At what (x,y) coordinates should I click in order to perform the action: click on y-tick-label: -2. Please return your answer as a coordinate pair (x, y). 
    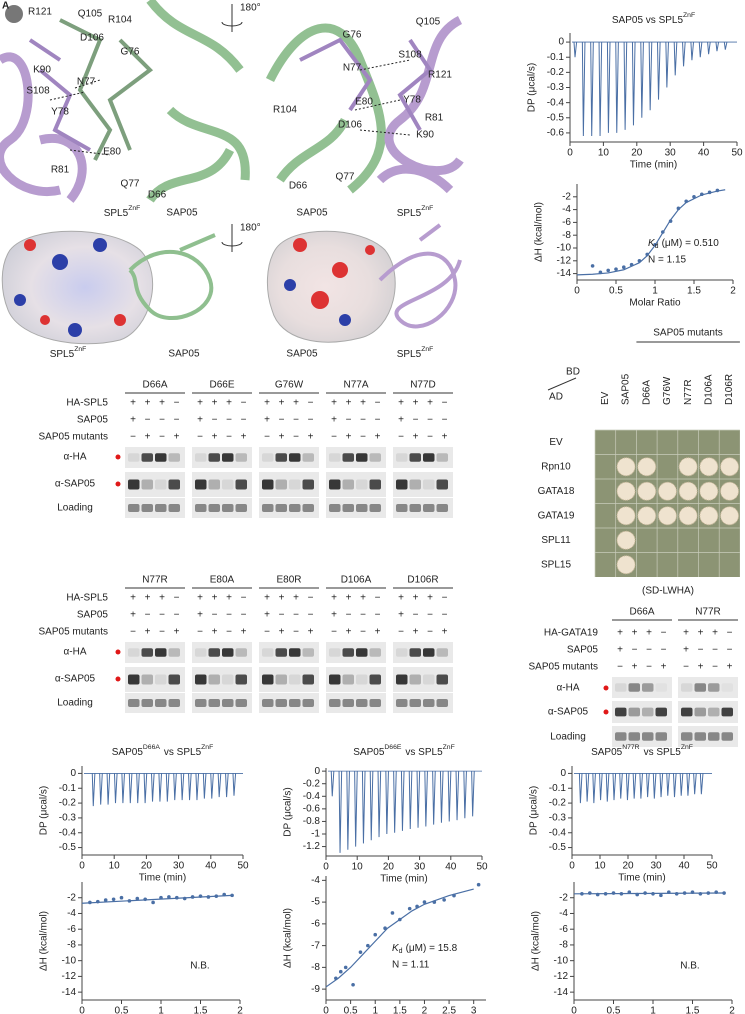
    Looking at the image, I should click on (563, 897).